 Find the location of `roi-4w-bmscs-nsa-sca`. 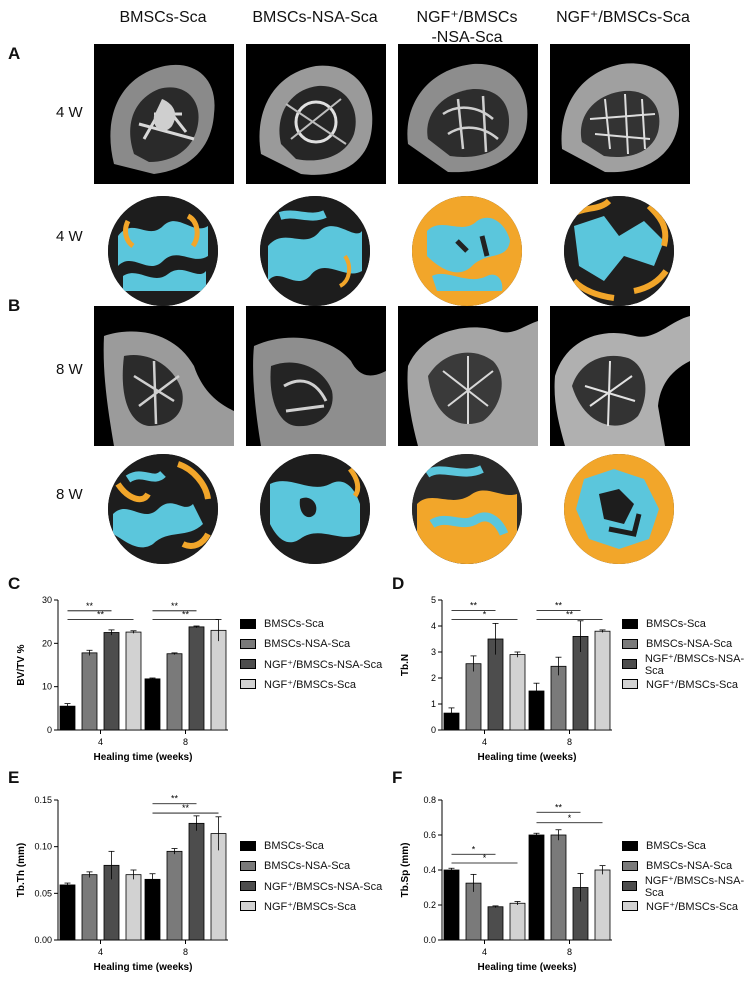

roi-4w-bmscs-nsa-sca is located at coordinates (315, 251).